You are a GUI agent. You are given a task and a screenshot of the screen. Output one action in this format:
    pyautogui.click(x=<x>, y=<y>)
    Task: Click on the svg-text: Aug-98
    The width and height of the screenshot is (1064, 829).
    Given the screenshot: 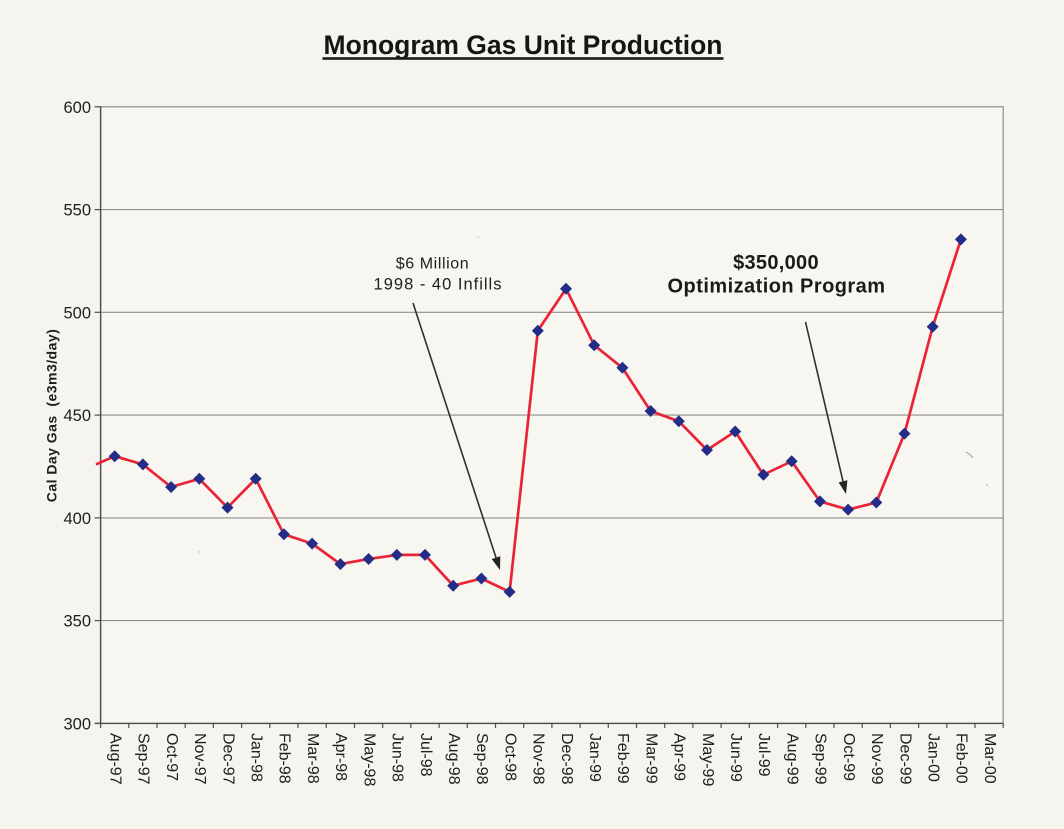 What is the action you would take?
    pyautogui.click(x=453, y=759)
    